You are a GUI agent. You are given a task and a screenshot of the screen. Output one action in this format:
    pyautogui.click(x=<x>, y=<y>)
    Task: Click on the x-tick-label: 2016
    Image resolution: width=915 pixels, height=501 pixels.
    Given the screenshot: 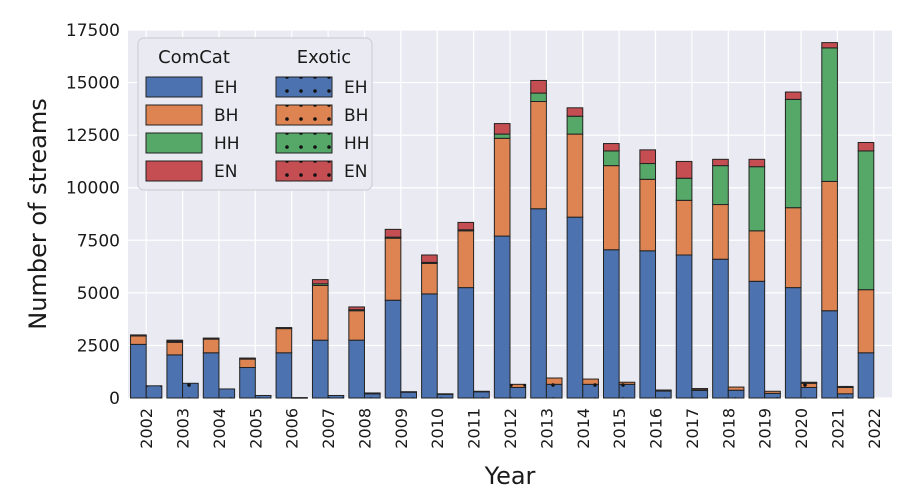 What is the action you would take?
    pyautogui.click(x=656, y=428)
    